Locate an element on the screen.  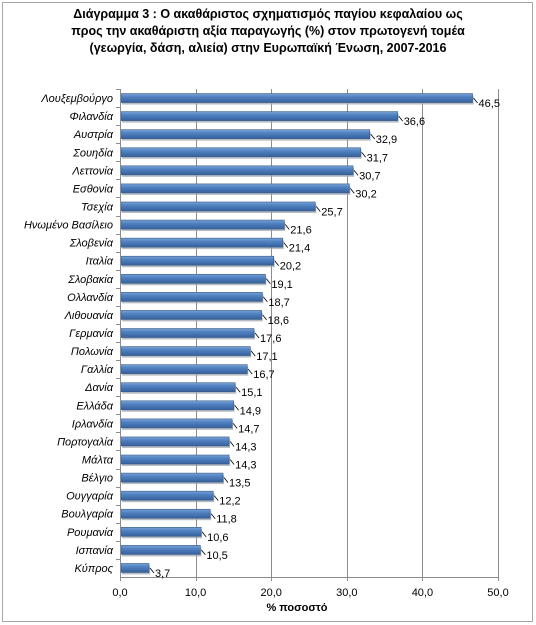
x-tick-label: 40,0 is located at coordinates (422, 593).